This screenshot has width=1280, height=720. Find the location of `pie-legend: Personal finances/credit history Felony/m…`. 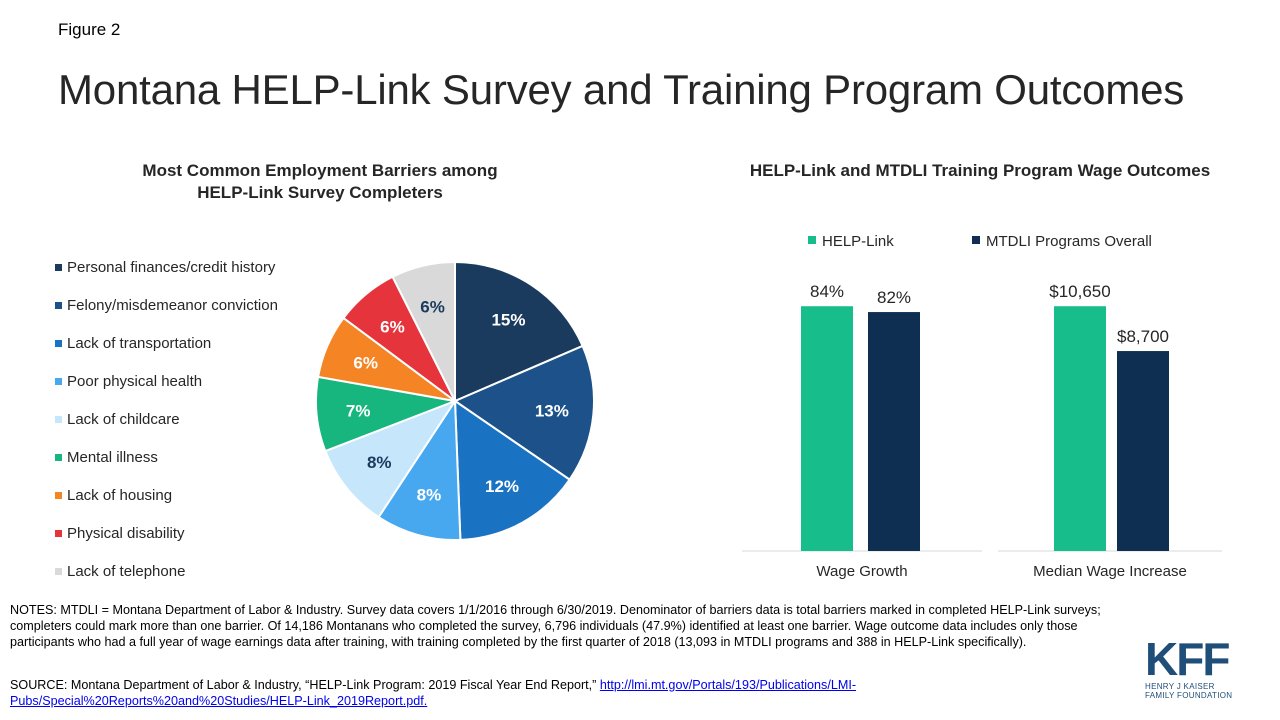

pie-legend: Personal finances/credit history Felony/m… is located at coordinates (166, 419).